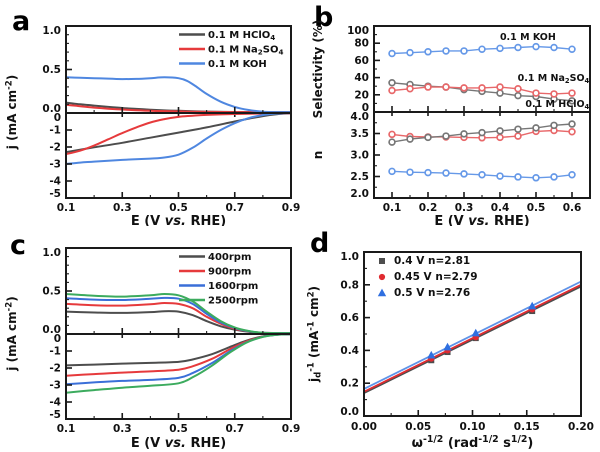 This screenshot has height=452, width=600. I want to click on panel-c-letter: c, so click(18, 245).